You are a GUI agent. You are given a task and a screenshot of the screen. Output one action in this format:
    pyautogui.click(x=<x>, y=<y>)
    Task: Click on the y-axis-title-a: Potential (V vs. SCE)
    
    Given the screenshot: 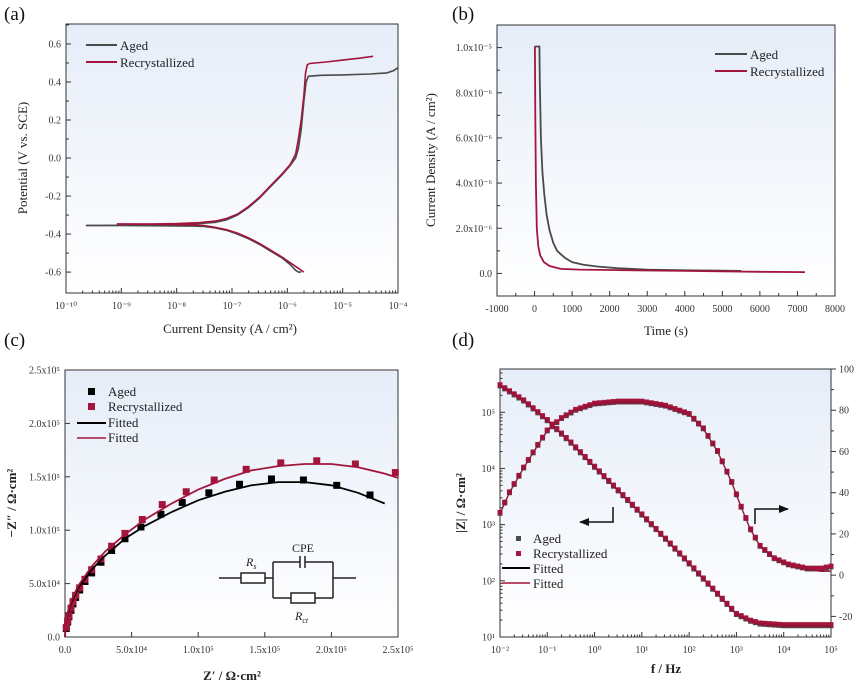 What is the action you would take?
    pyautogui.click(x=22, y=158)
    